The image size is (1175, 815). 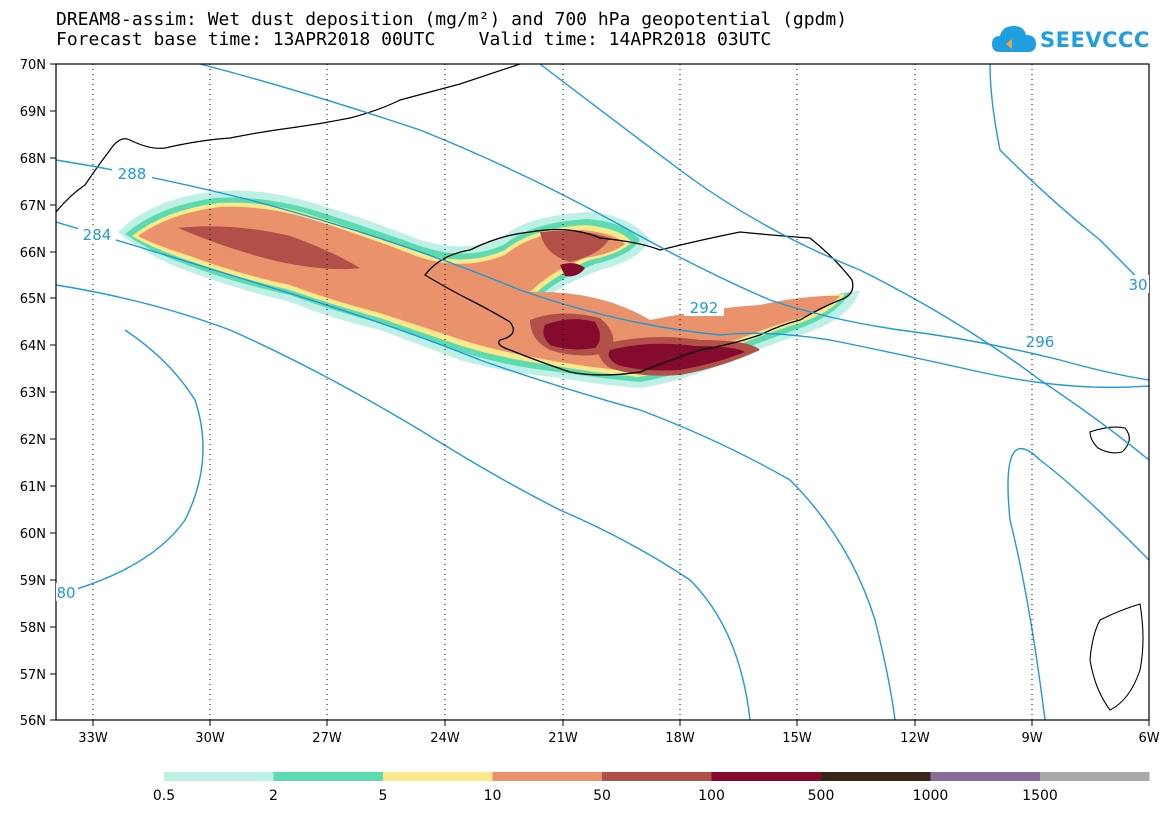 What do you see at coordinates (33, 65) in the screenshot?
I see `lat-label: 70N` at bounding box center [33, 65].